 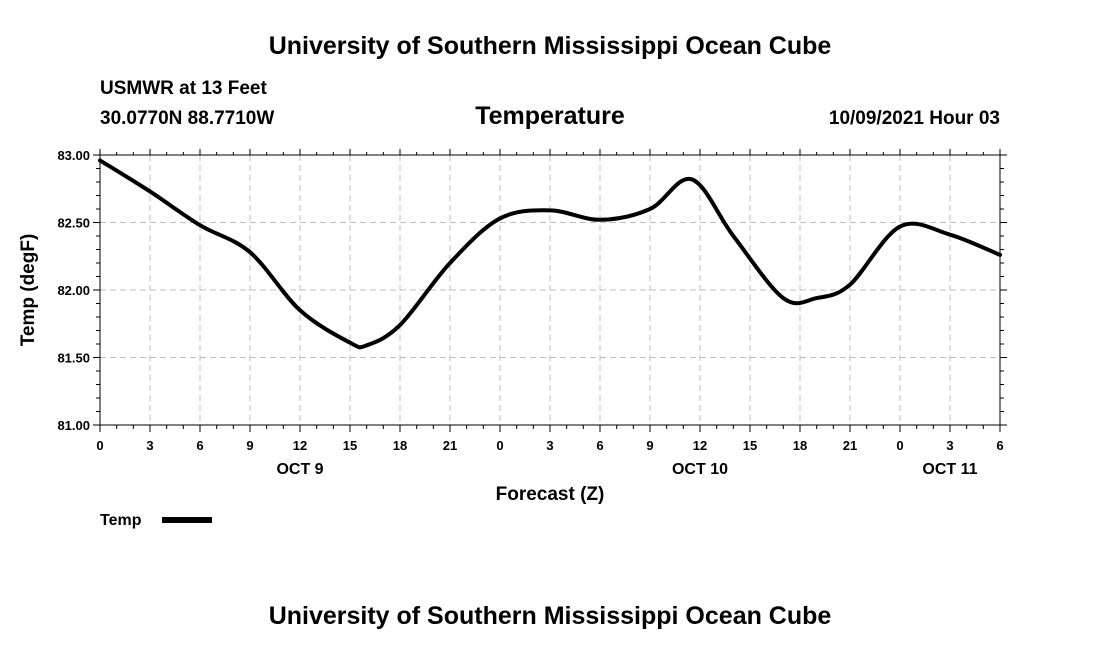 What do you see at coordinates (28, 290) in the screenshot?
I see `y-axis-label: Temp (degF)` at bounding box center [28, 290].